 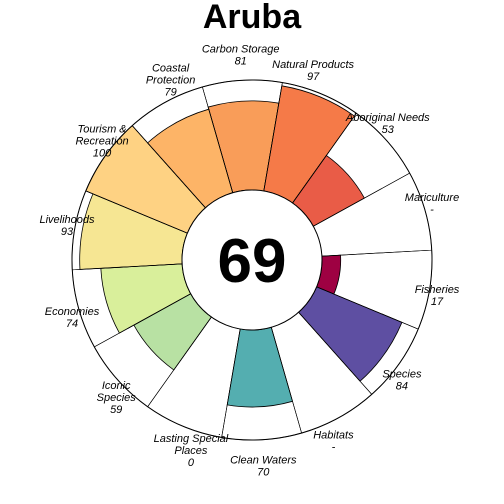 What do you see at coordinates (313, 71) in the screenshot?
I see `label-natural-products: Natural Products 97` at bounding box center [313, 71].